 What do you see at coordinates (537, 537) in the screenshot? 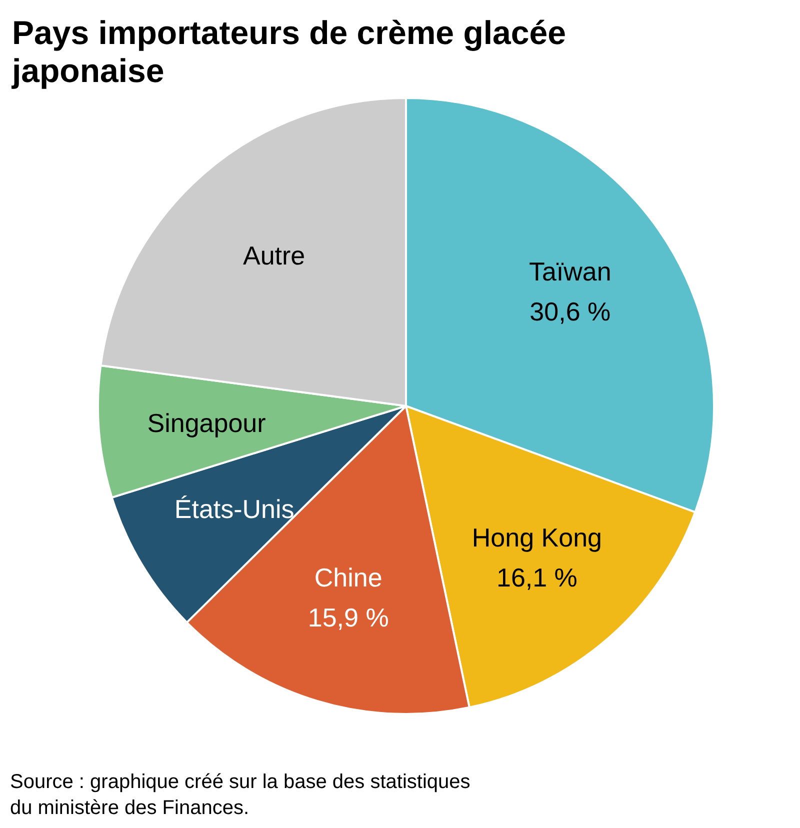
I see `slice-label: Hong Kong` at bounding box center [537, 537].